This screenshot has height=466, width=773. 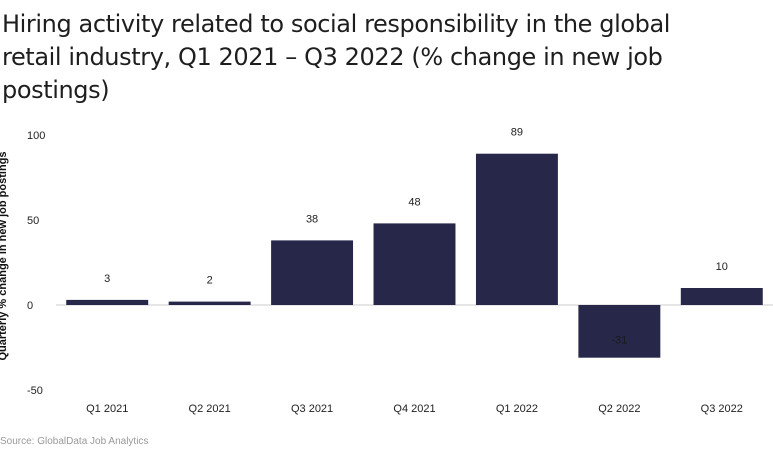 I want to click on x-tick-label: Q3 2021, so click(x=312, y=409).